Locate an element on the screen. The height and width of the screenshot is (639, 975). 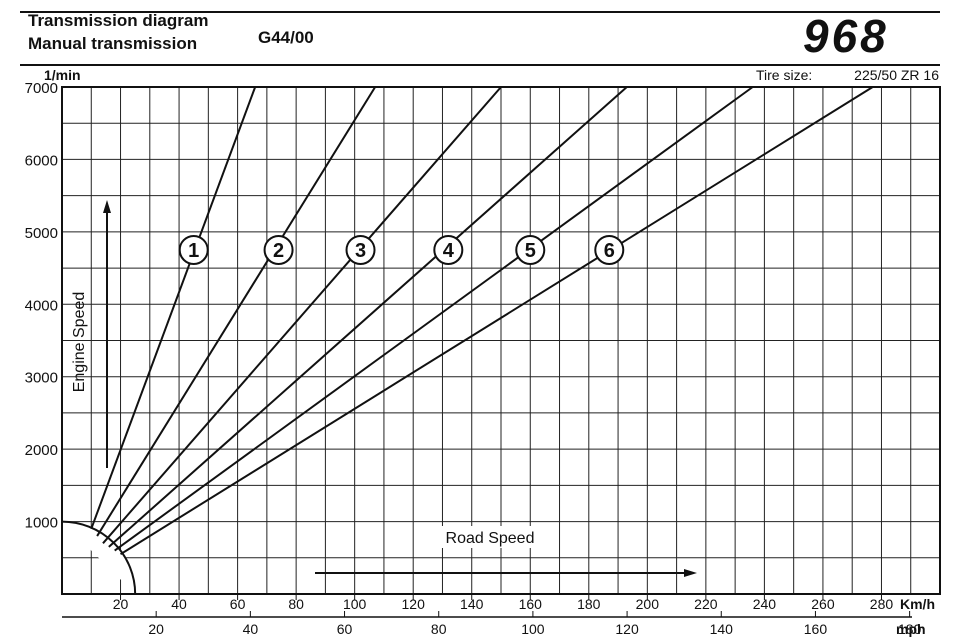
mph-tick-label: 40 is located at coordinates (251, 629).